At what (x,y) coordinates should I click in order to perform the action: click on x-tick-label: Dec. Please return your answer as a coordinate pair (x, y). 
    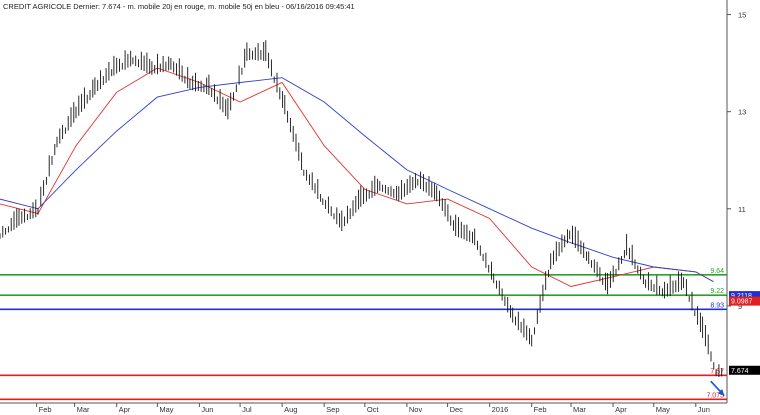
    Looking at the image, I should click on (457, 409).